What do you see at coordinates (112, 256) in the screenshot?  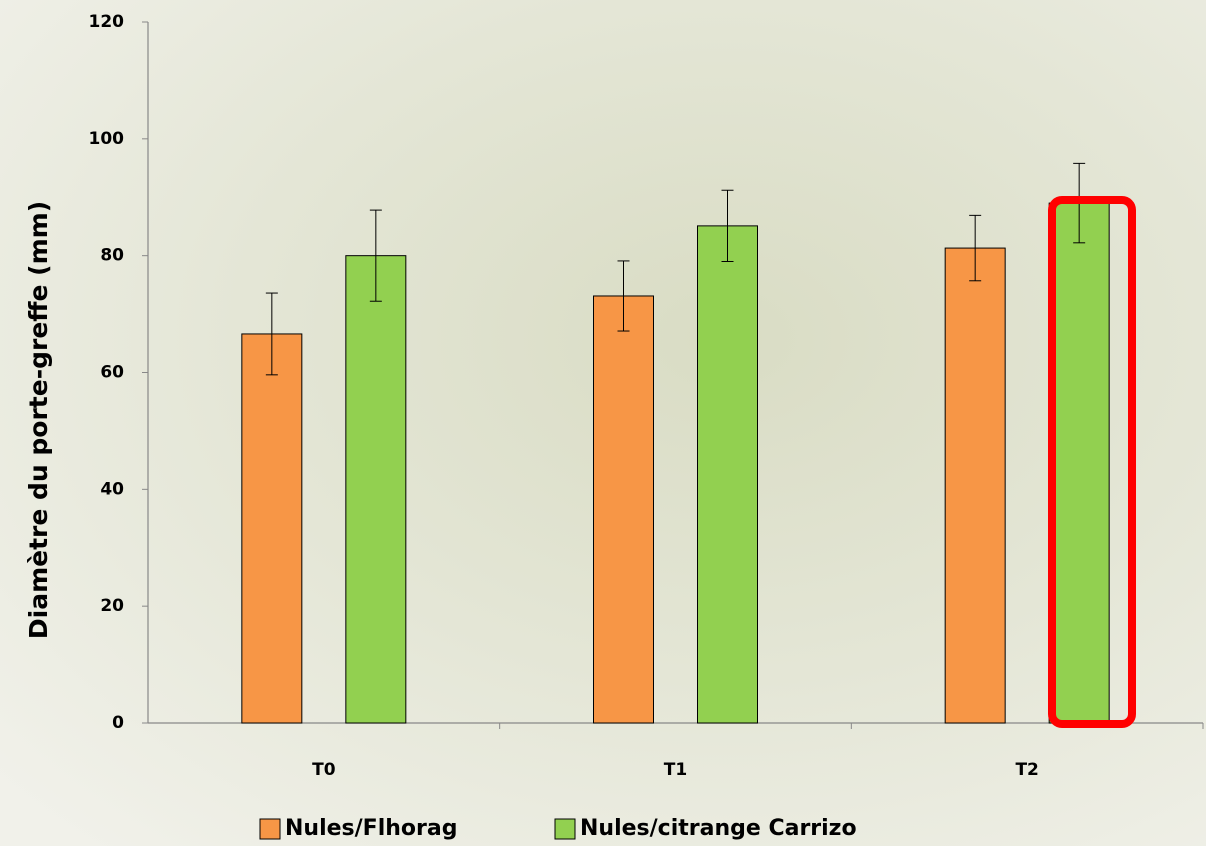 I see `y-tick-label: 80` at bounding box center [112, 256].